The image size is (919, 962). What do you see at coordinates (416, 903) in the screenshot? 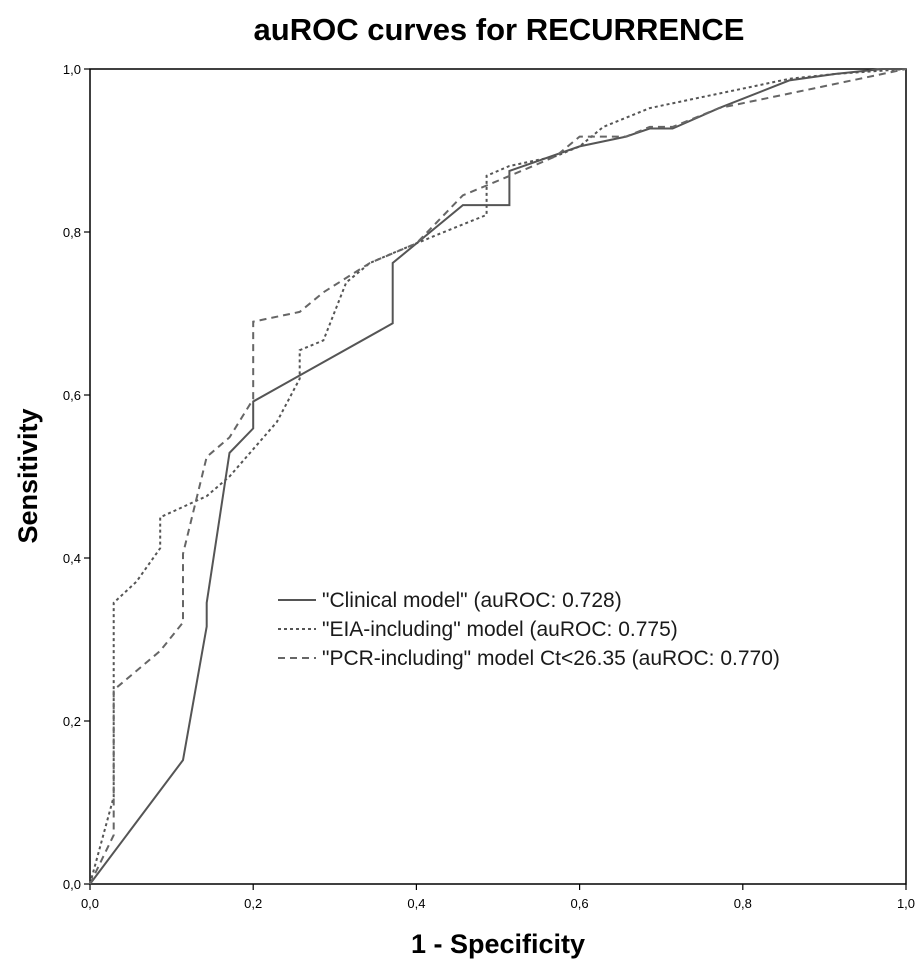
I see `x-tick-label: 0,4` at bounding box center [416, 903].